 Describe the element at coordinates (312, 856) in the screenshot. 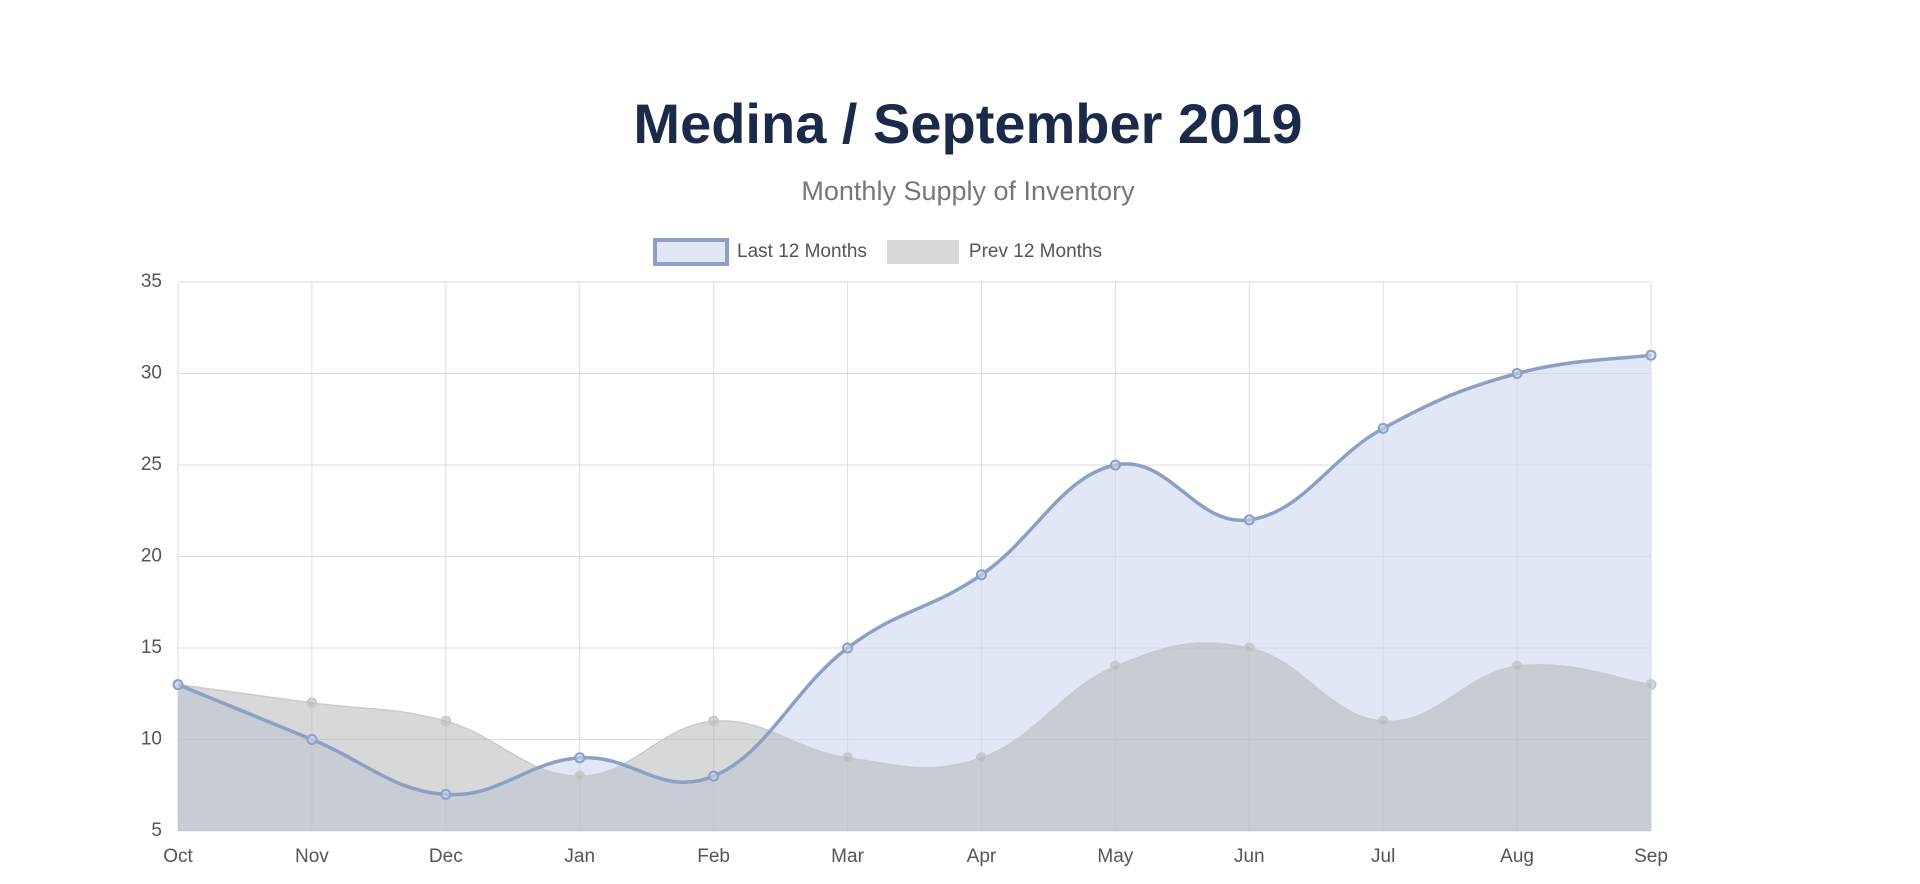

I see `x-tick-label: Nov` at that location.